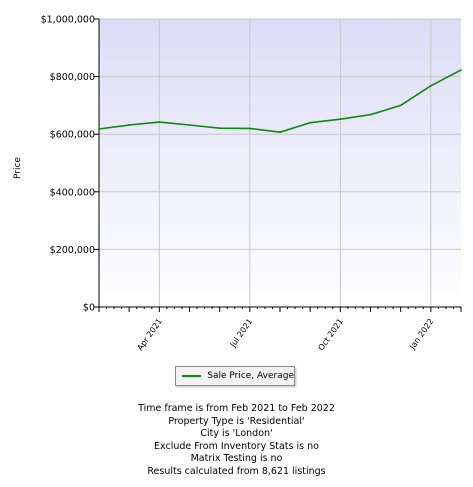 The height and width of the screenshot is (487, 473). I want to click on footer-line-results: Results calculated from 8,621 listings, so click(236, 471).